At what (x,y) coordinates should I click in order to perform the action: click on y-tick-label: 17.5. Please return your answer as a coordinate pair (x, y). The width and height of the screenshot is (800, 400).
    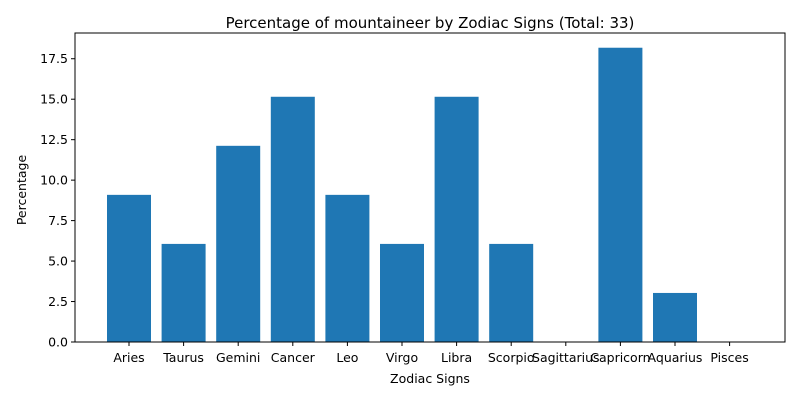
    Looking at the image, I should click on (54, 58).